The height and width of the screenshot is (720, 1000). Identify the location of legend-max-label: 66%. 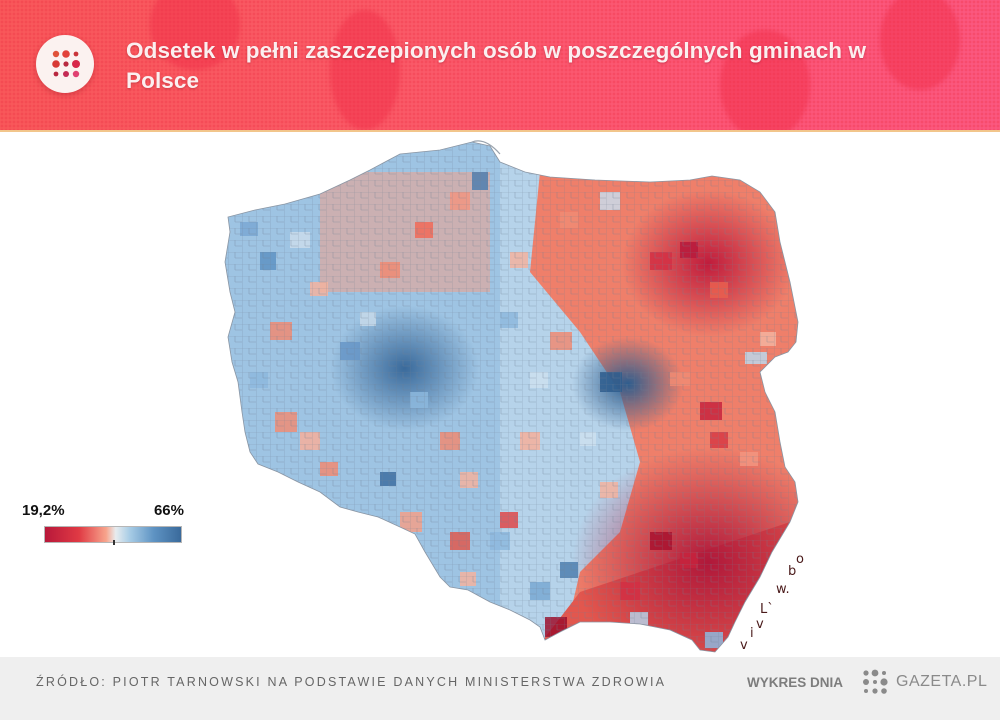
(168, 510).